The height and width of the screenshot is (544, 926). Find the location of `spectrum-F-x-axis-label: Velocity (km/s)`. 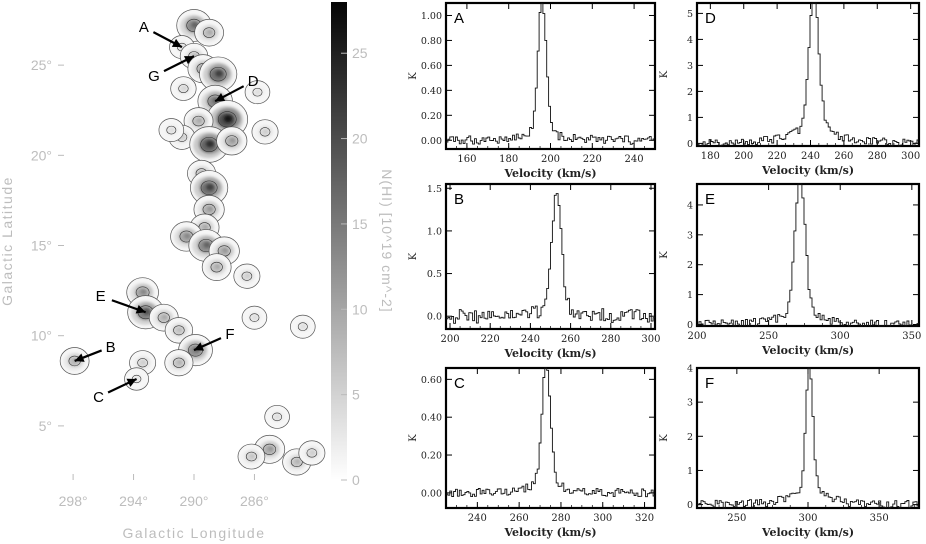

spectrum-F-x-axis-label: Velocity (km/s) is located at coordinates (807, 532).